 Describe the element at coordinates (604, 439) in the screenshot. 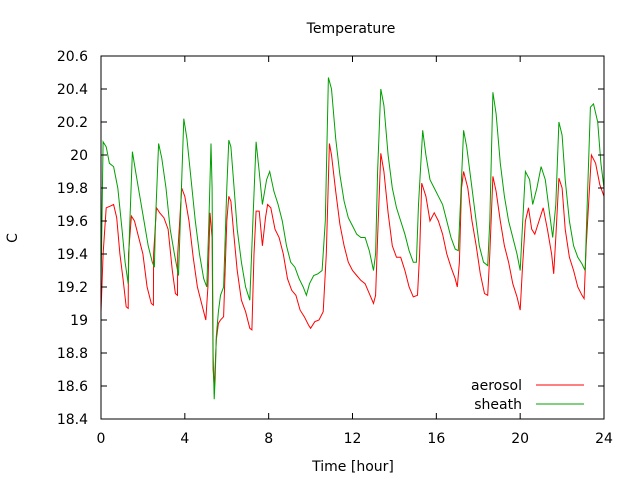

I see `x-tick-label: 24` at that location.